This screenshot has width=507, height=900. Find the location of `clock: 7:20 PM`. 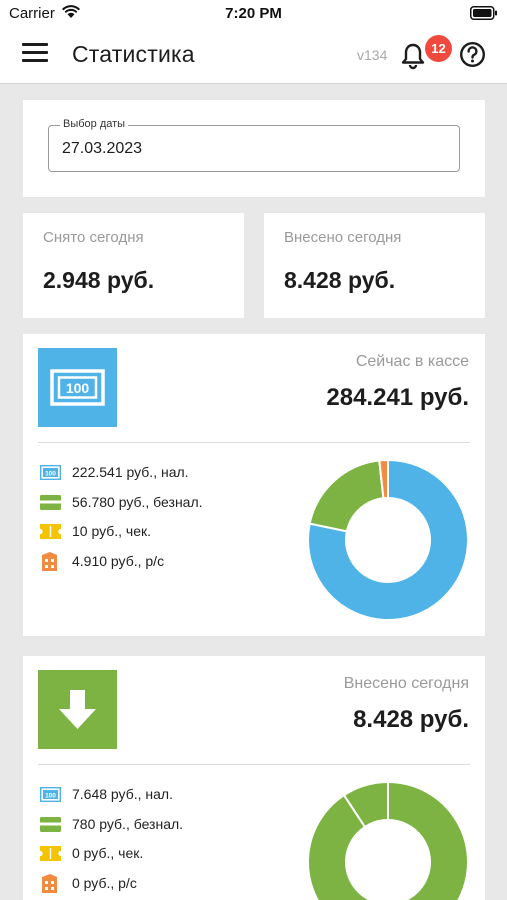

clock: 7:20 PM is located at coordinates (253, 13).